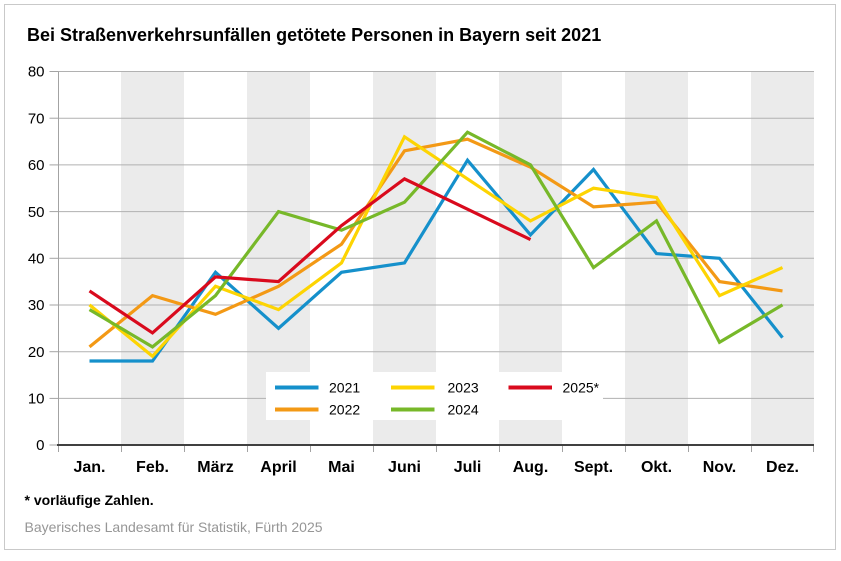  Describe the element at coordinates (89, 467) in the screenshot. I see `svg-text: Jan.` at that location.